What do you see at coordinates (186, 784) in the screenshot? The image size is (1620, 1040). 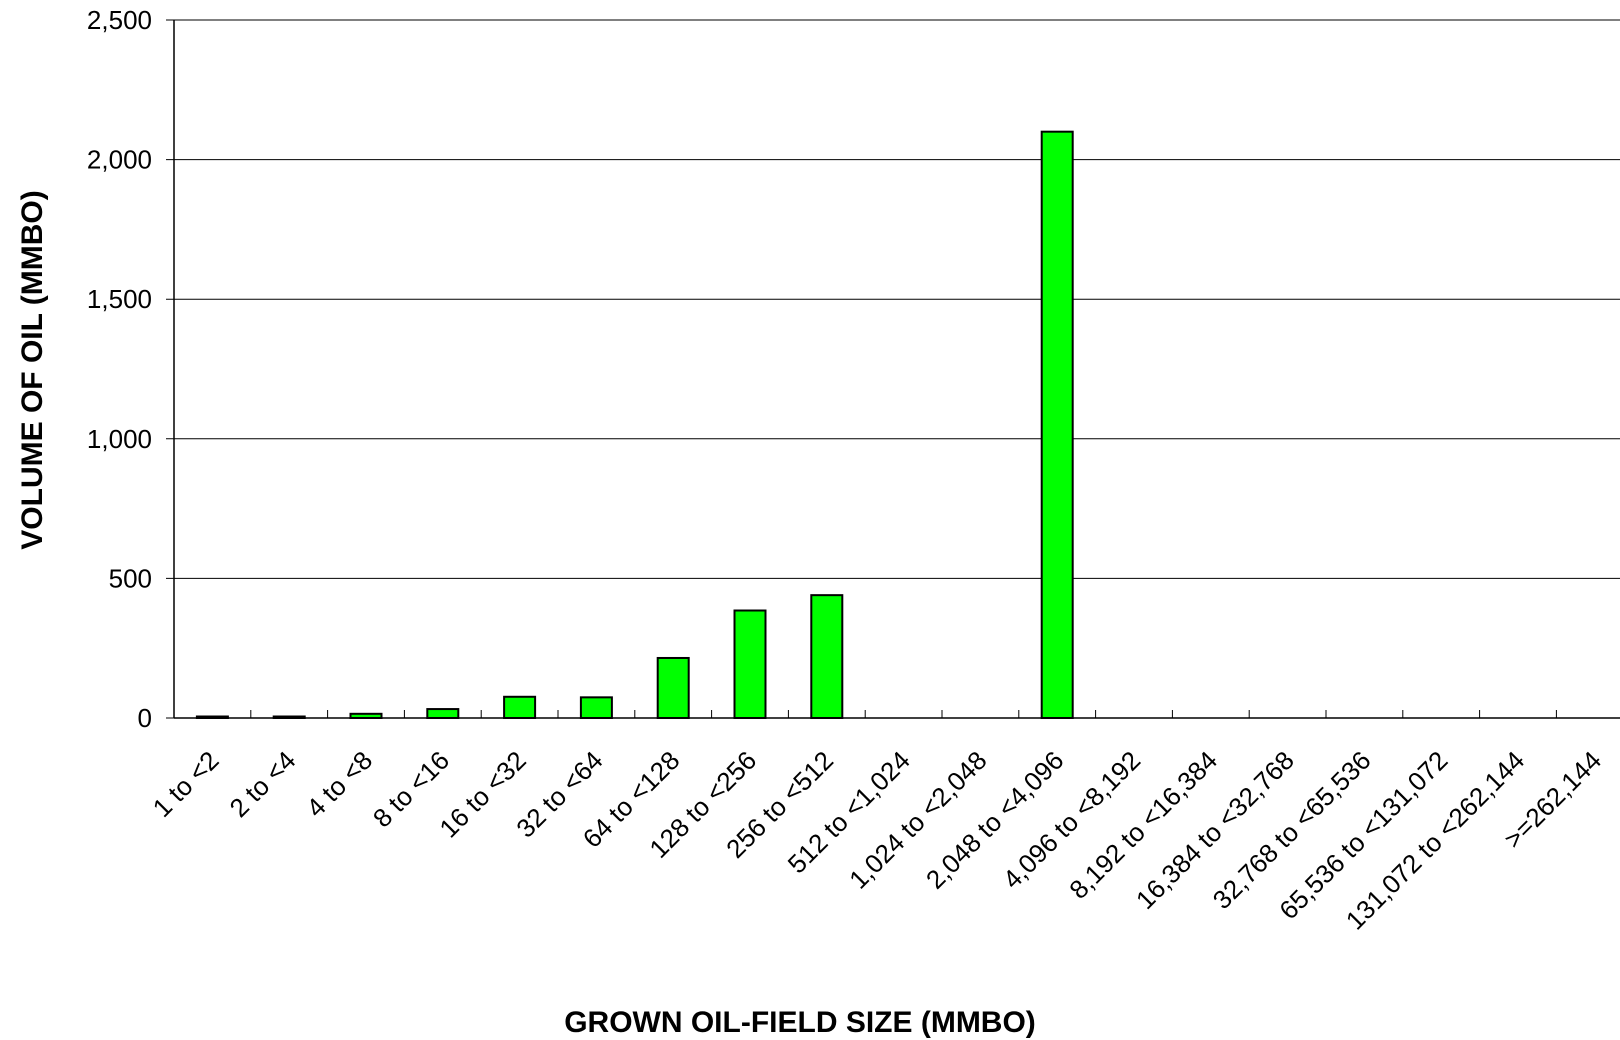 I see `x-tick-label: 1 to <2` at bounding box center [186, 784].